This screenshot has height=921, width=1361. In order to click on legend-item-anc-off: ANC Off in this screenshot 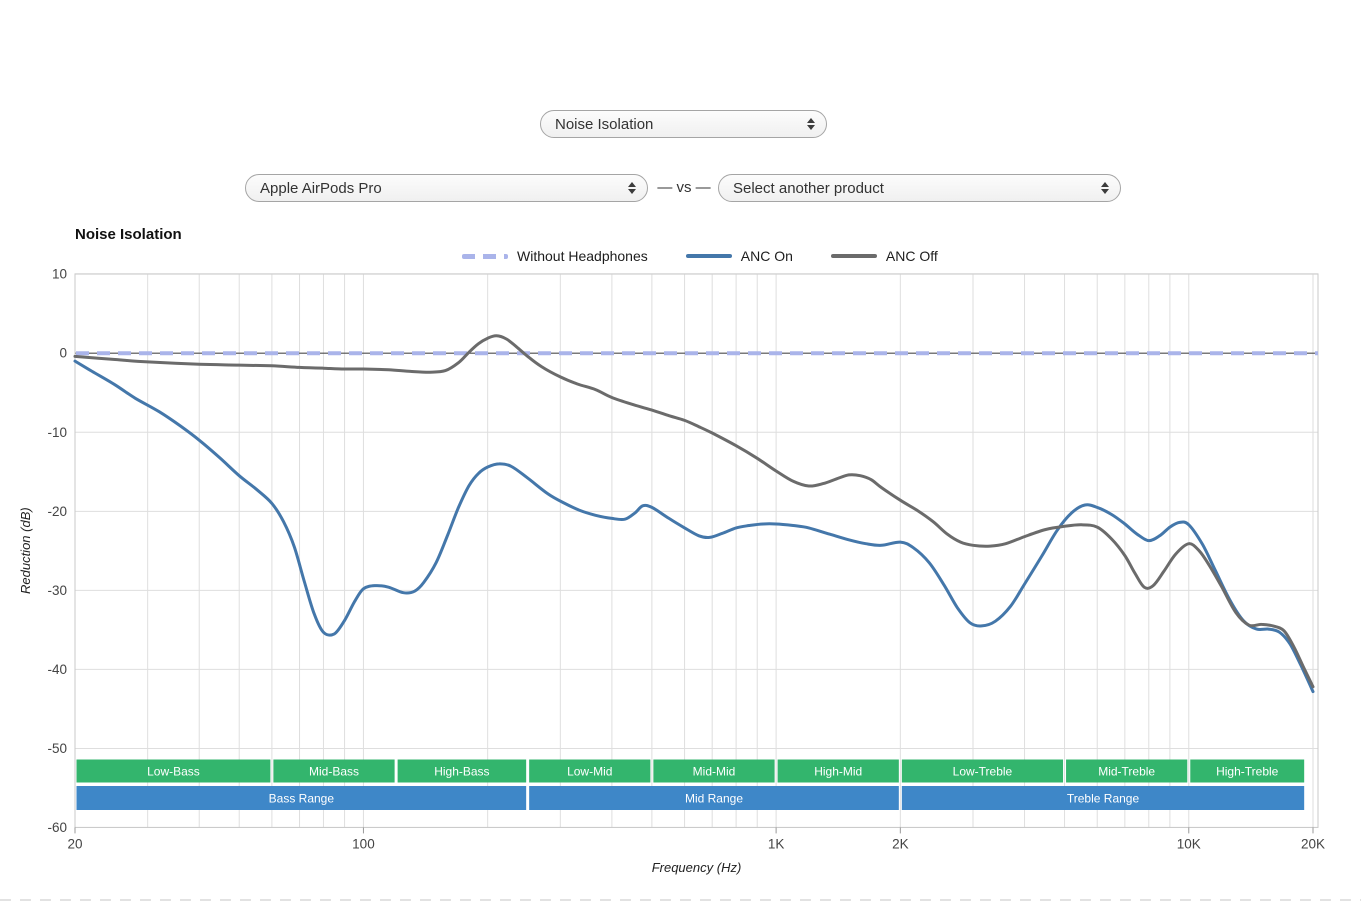, I will do `click(884, 256)`.